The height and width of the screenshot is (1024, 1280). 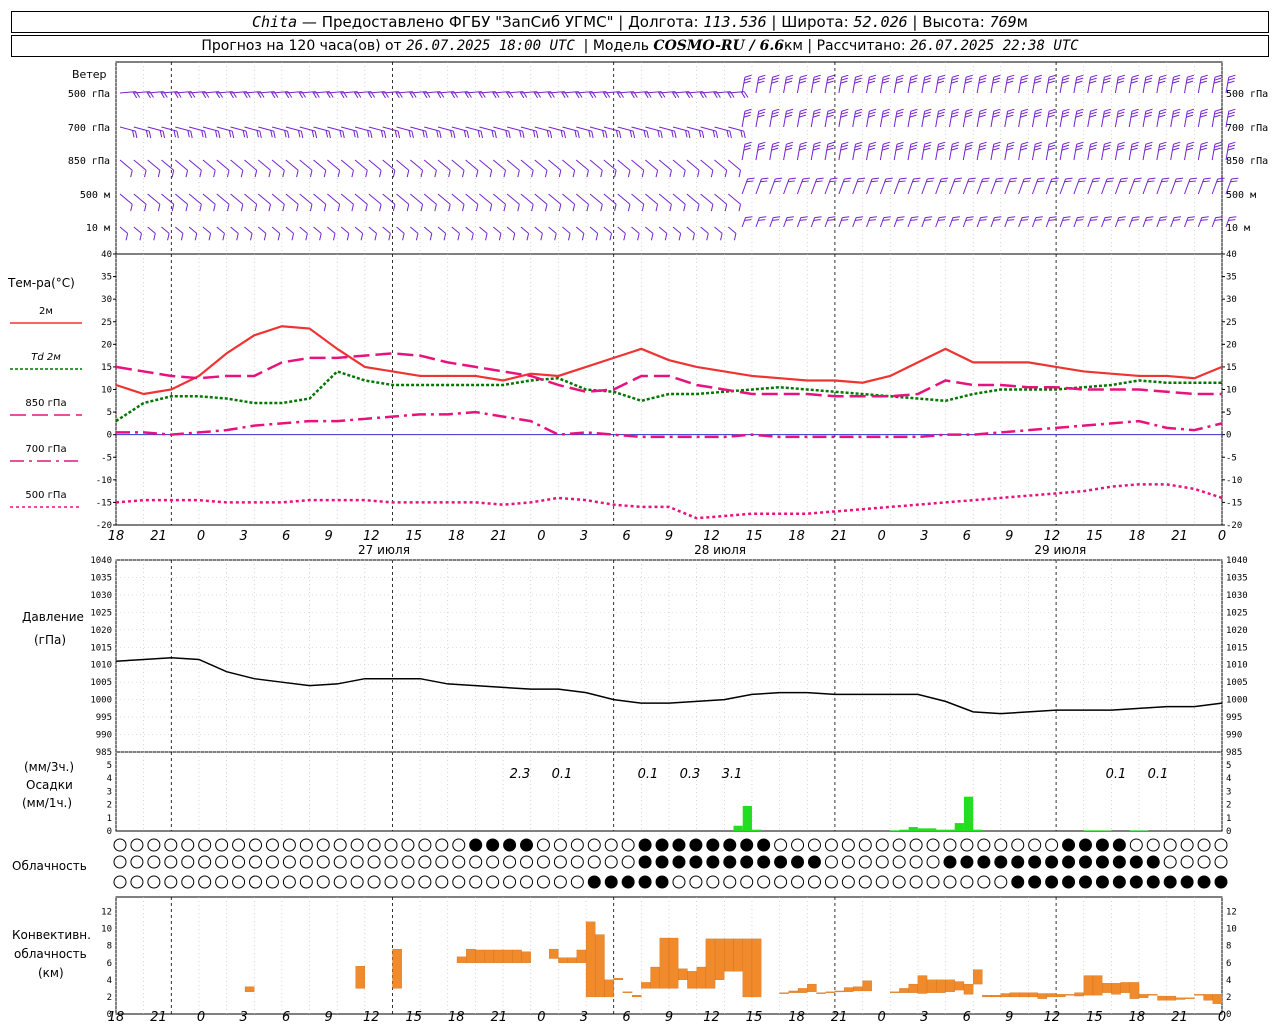 I want to click on conv-tick-right: 6, so click(x=1228, y=964).